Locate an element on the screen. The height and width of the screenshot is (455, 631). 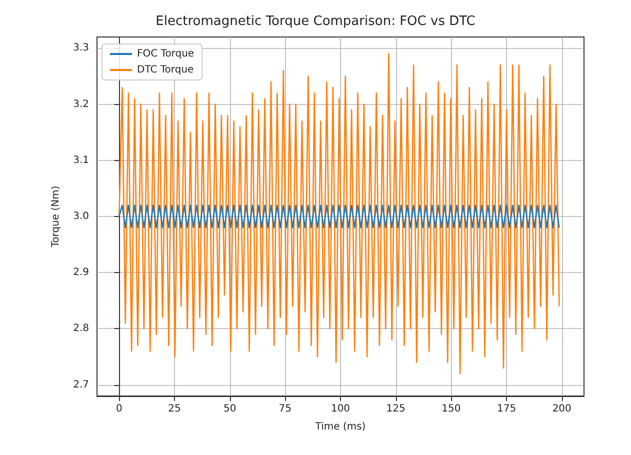
chart-title: Electromagnetic Torque Comparison: FOC vs DTC is located at coordinates (316, 21).